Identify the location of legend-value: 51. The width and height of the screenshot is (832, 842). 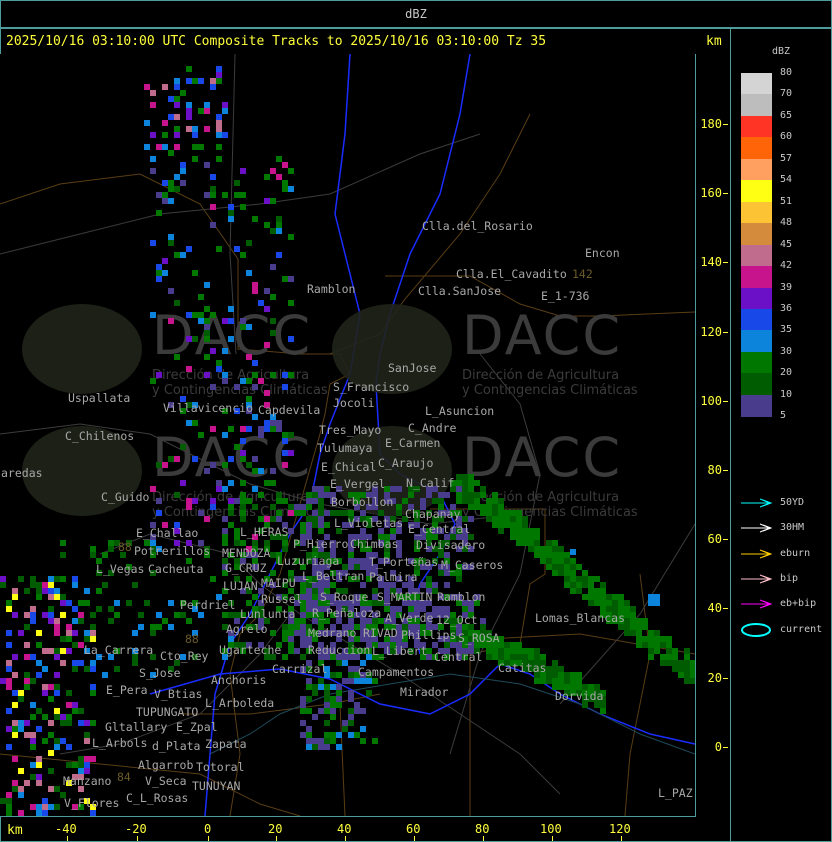
(786, 201).